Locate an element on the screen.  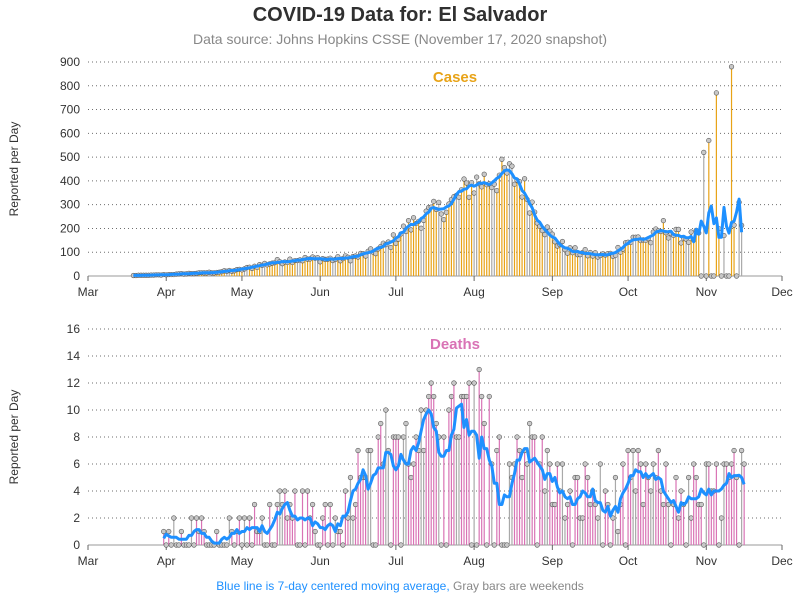
x-tick-label: Jul is located at coordinates (395, 292).